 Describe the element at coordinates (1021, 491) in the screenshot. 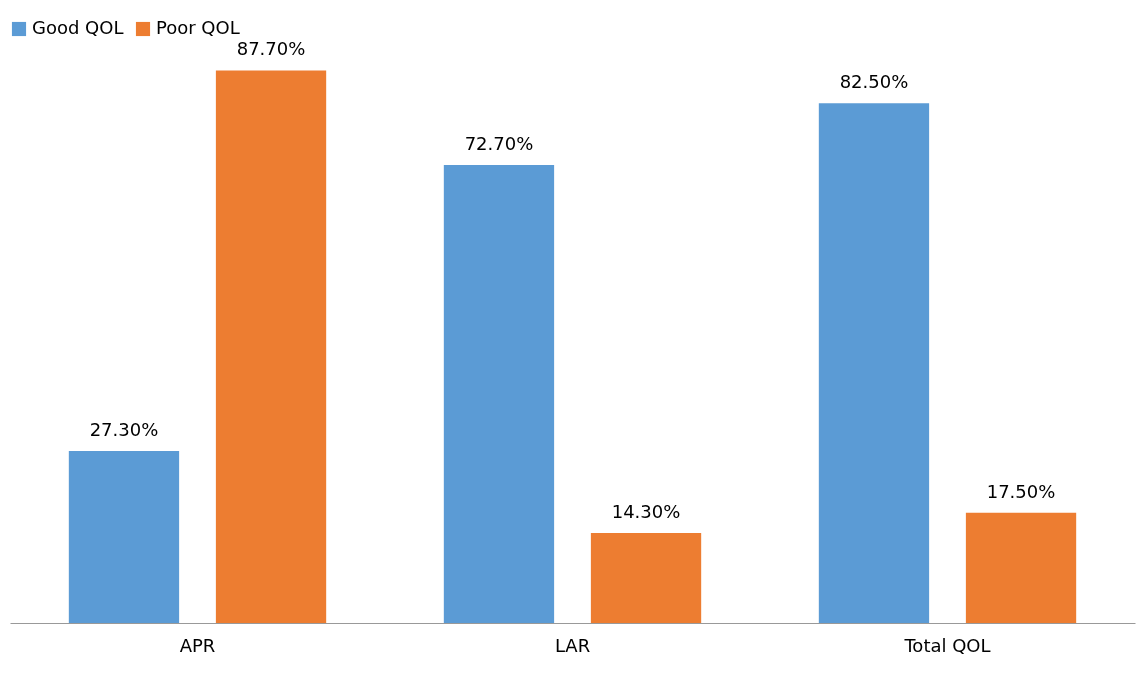

I see `data-label: 17.50%` at that location.